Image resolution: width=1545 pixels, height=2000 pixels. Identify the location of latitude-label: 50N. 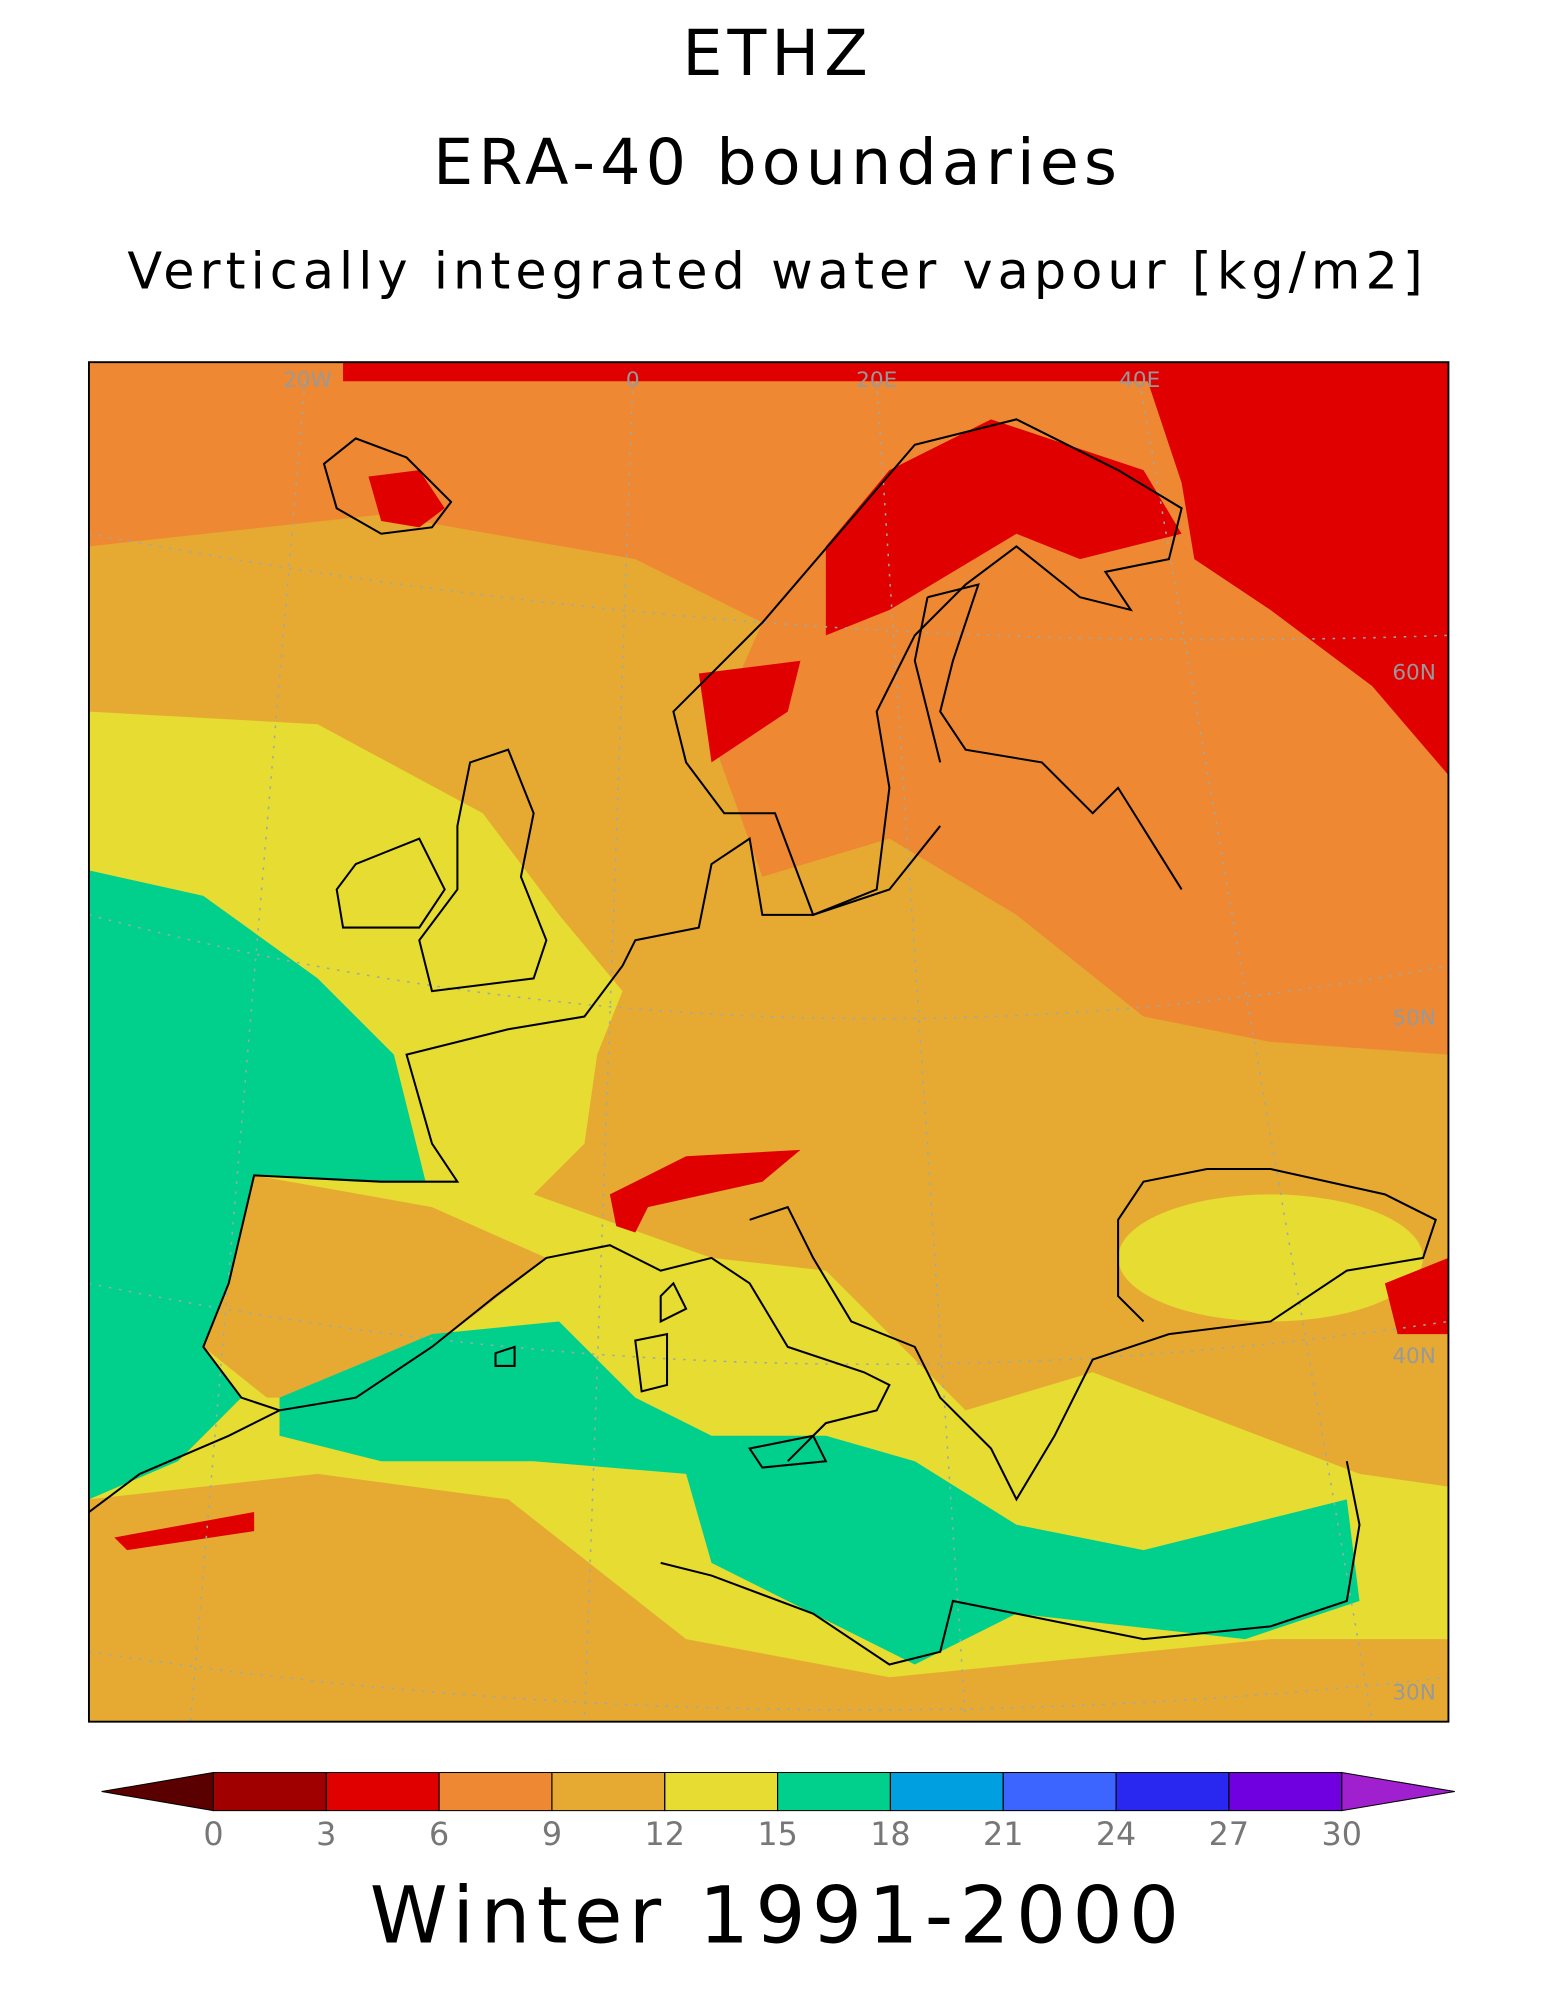
(1414, 1018).